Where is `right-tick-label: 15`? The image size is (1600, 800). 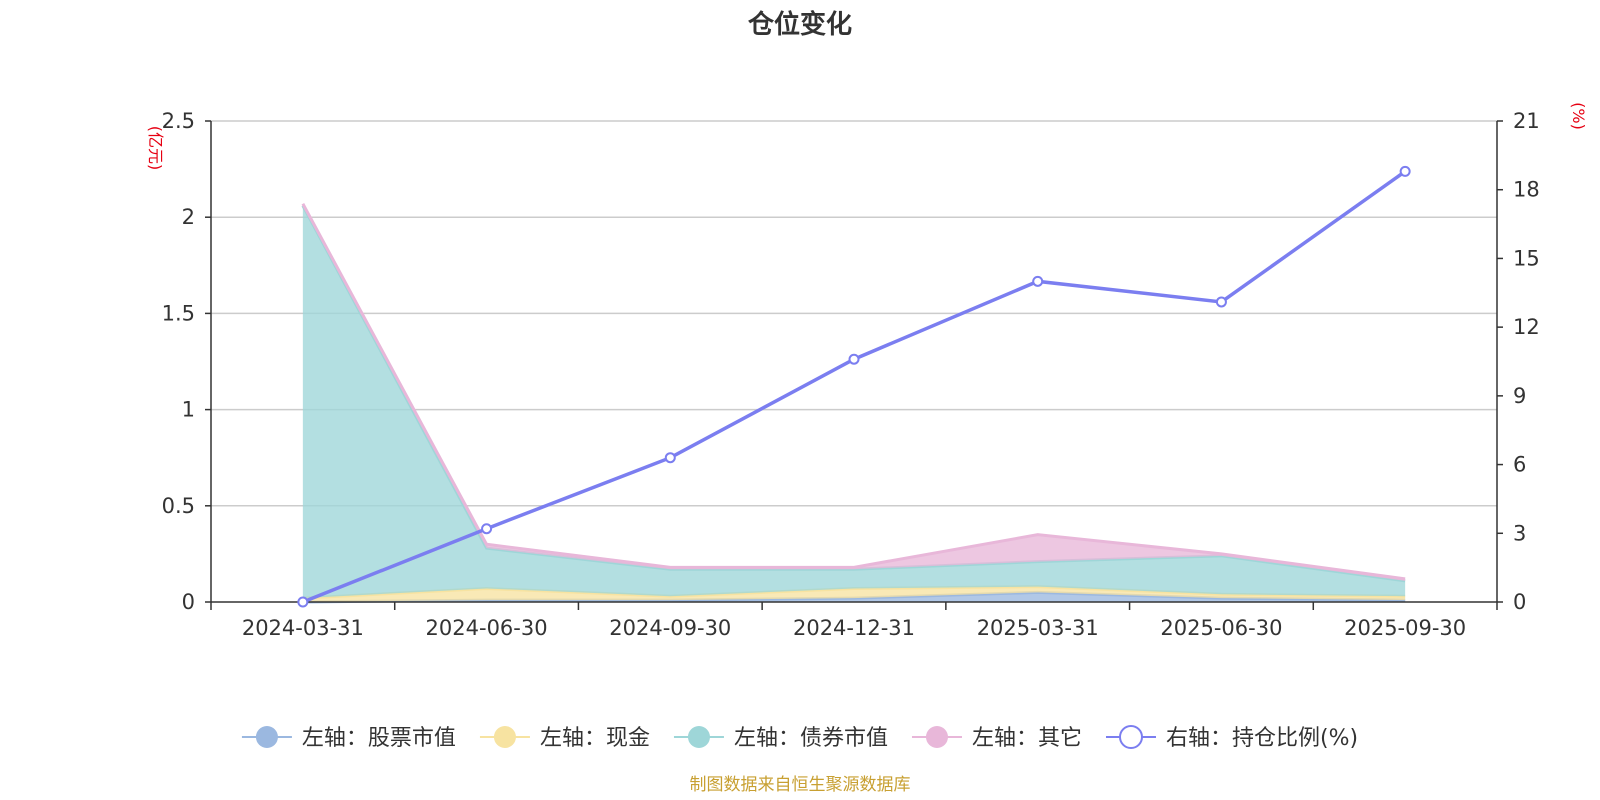 right-tick-label: 15 is located at coordinates (1526, 258).